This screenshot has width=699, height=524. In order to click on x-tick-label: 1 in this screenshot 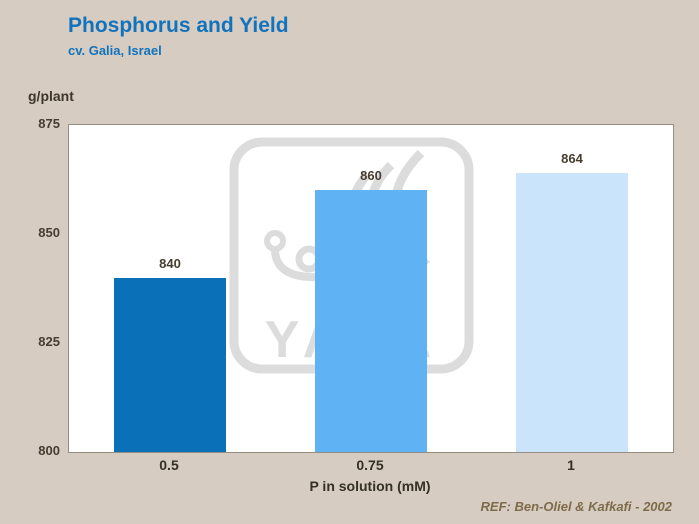, I will do `click(571, 465)`.